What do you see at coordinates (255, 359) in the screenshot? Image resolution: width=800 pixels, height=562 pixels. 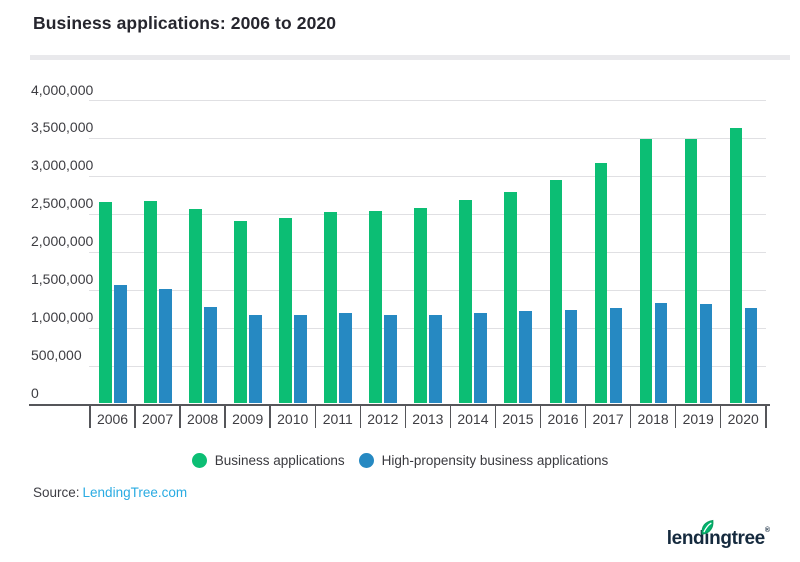 I see `bar-high-propensity-business-applications-2009` at bounding box center [255, 359].